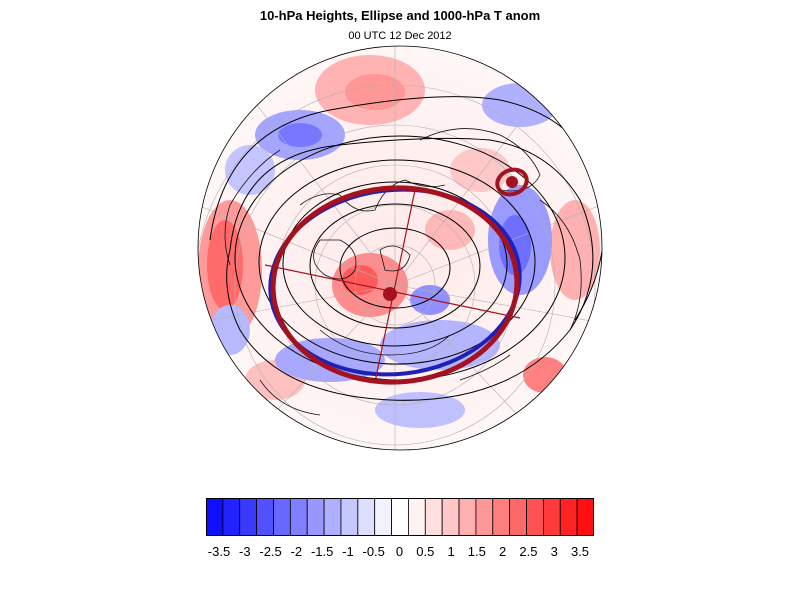 Image resolution: width=800 pixels, height=600 pixels. I want to click on colorbar-tick-label: -3.5, so click(219, 551).